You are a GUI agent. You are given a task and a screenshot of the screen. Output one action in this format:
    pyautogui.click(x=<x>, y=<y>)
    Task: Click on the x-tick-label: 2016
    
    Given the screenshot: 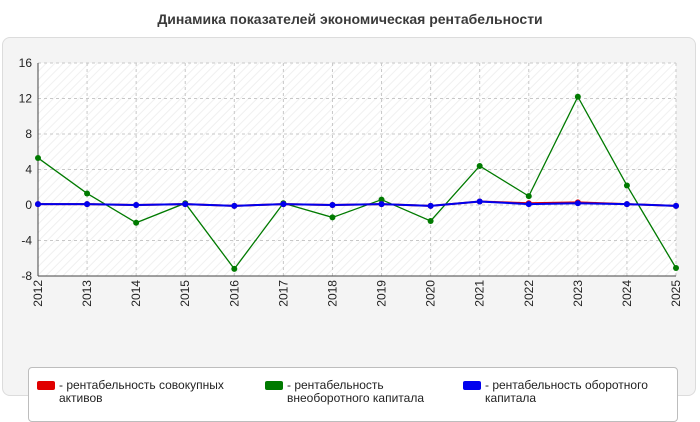 What is the action you would take?
    pyautogui.click(x=234, y=293)
    